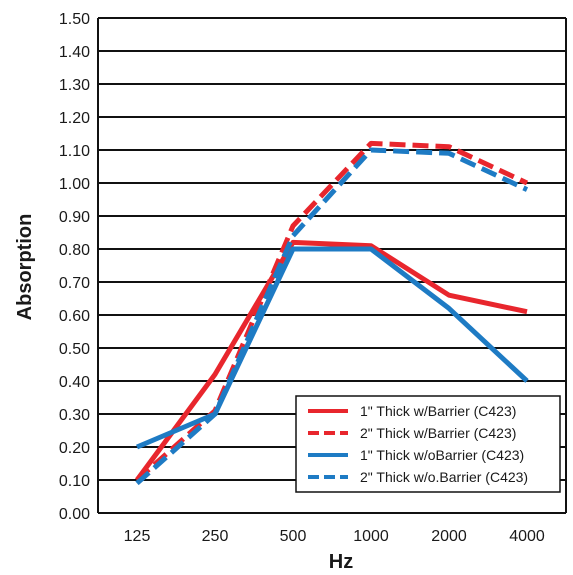 This screenshot has width=573, height=575. I want to click on y-tick-label: 0.20, so click(74, 448).